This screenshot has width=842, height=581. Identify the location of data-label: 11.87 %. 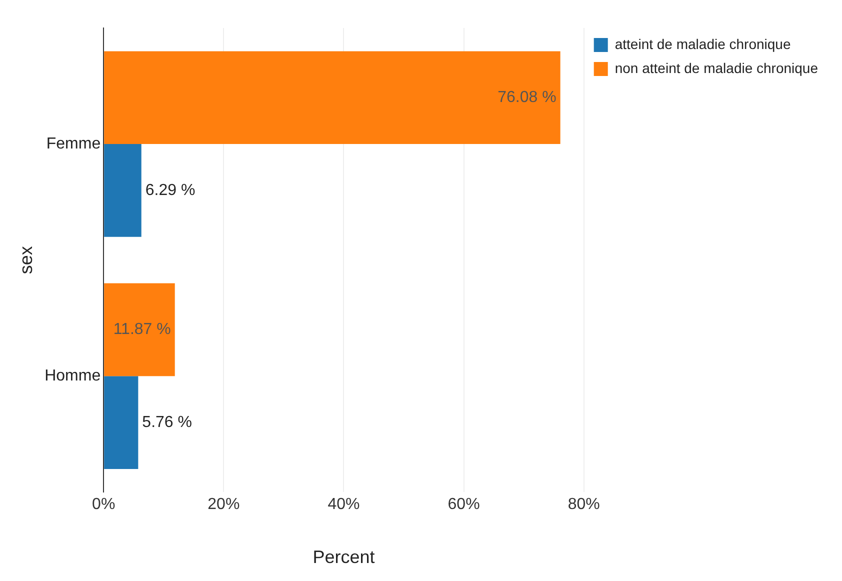
(142, 329).